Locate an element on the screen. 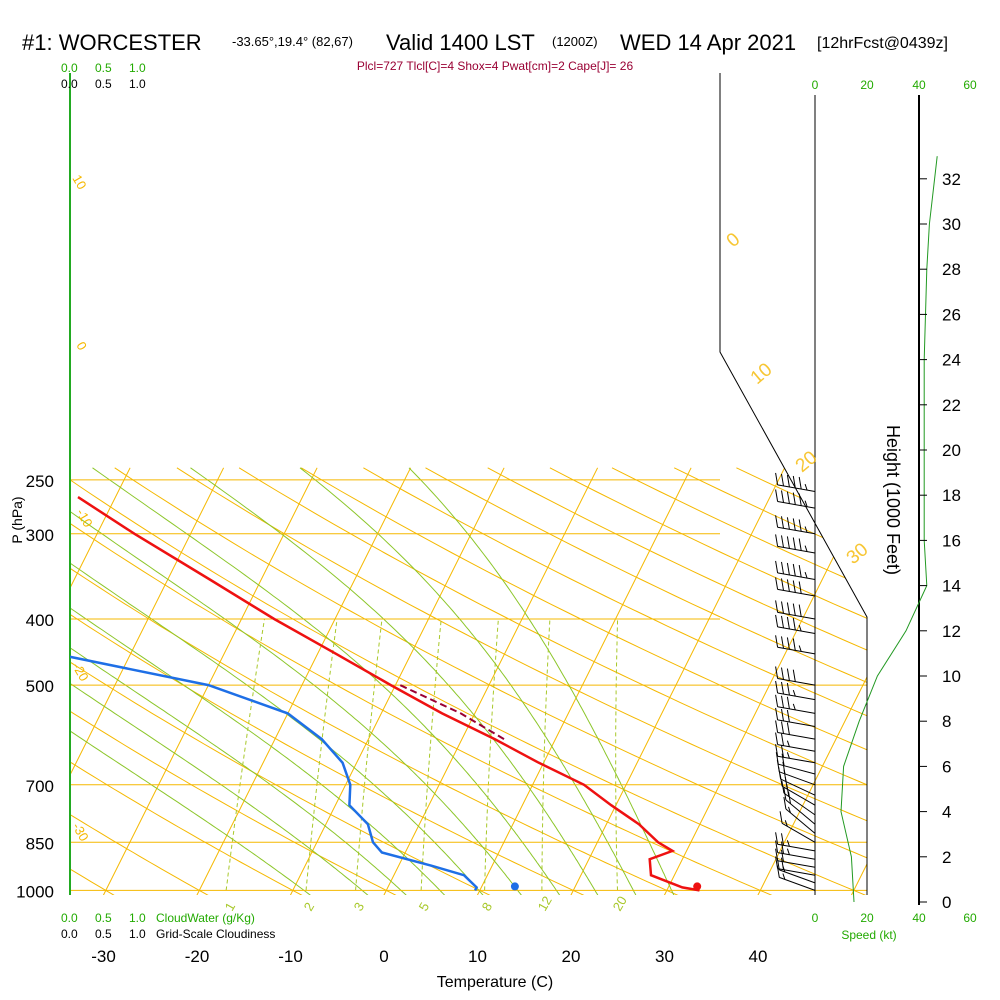 The width and height of the screenshot is (1000, 1000). height-tick-label: 12 is located at coordinates (951, 631).